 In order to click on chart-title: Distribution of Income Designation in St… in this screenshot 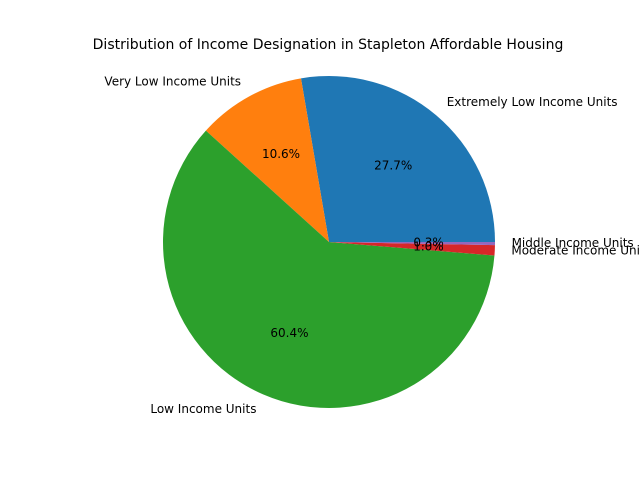, I will do `click(328, 45)`.